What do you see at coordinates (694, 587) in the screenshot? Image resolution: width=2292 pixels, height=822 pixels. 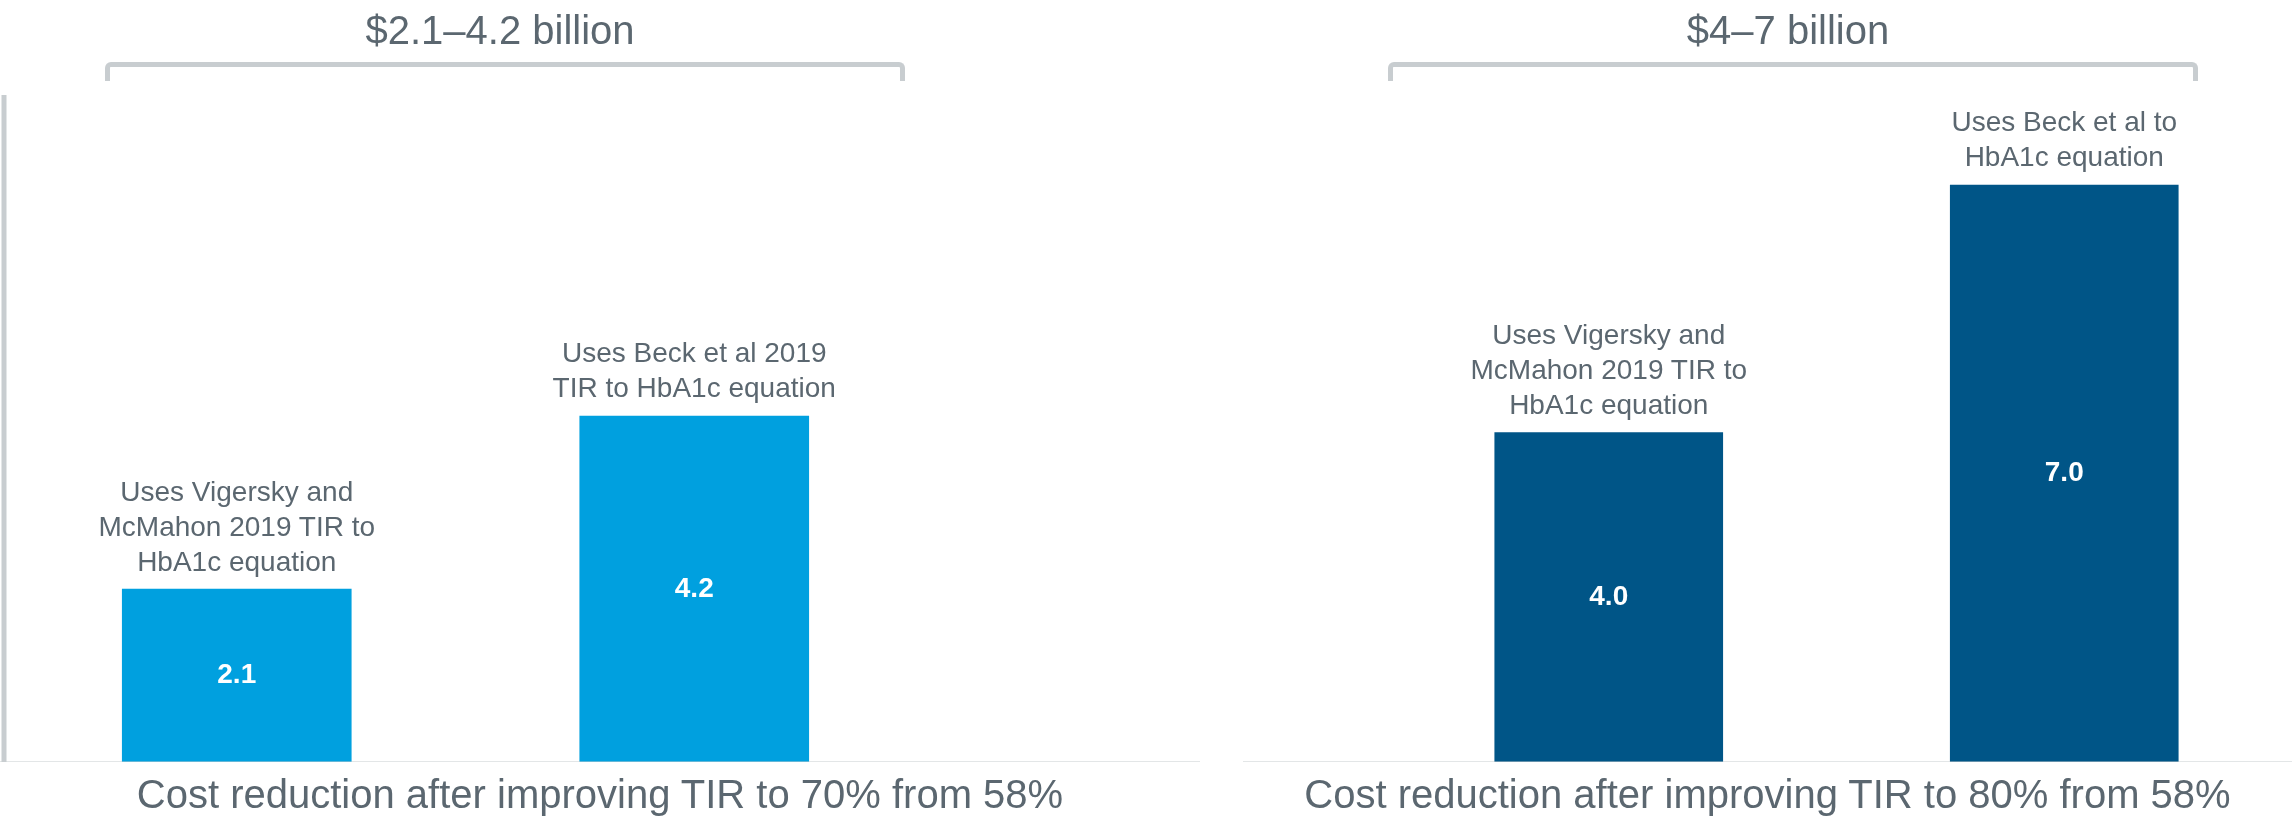 I see `data-label: 4.2` at bounding box center [694, 587].